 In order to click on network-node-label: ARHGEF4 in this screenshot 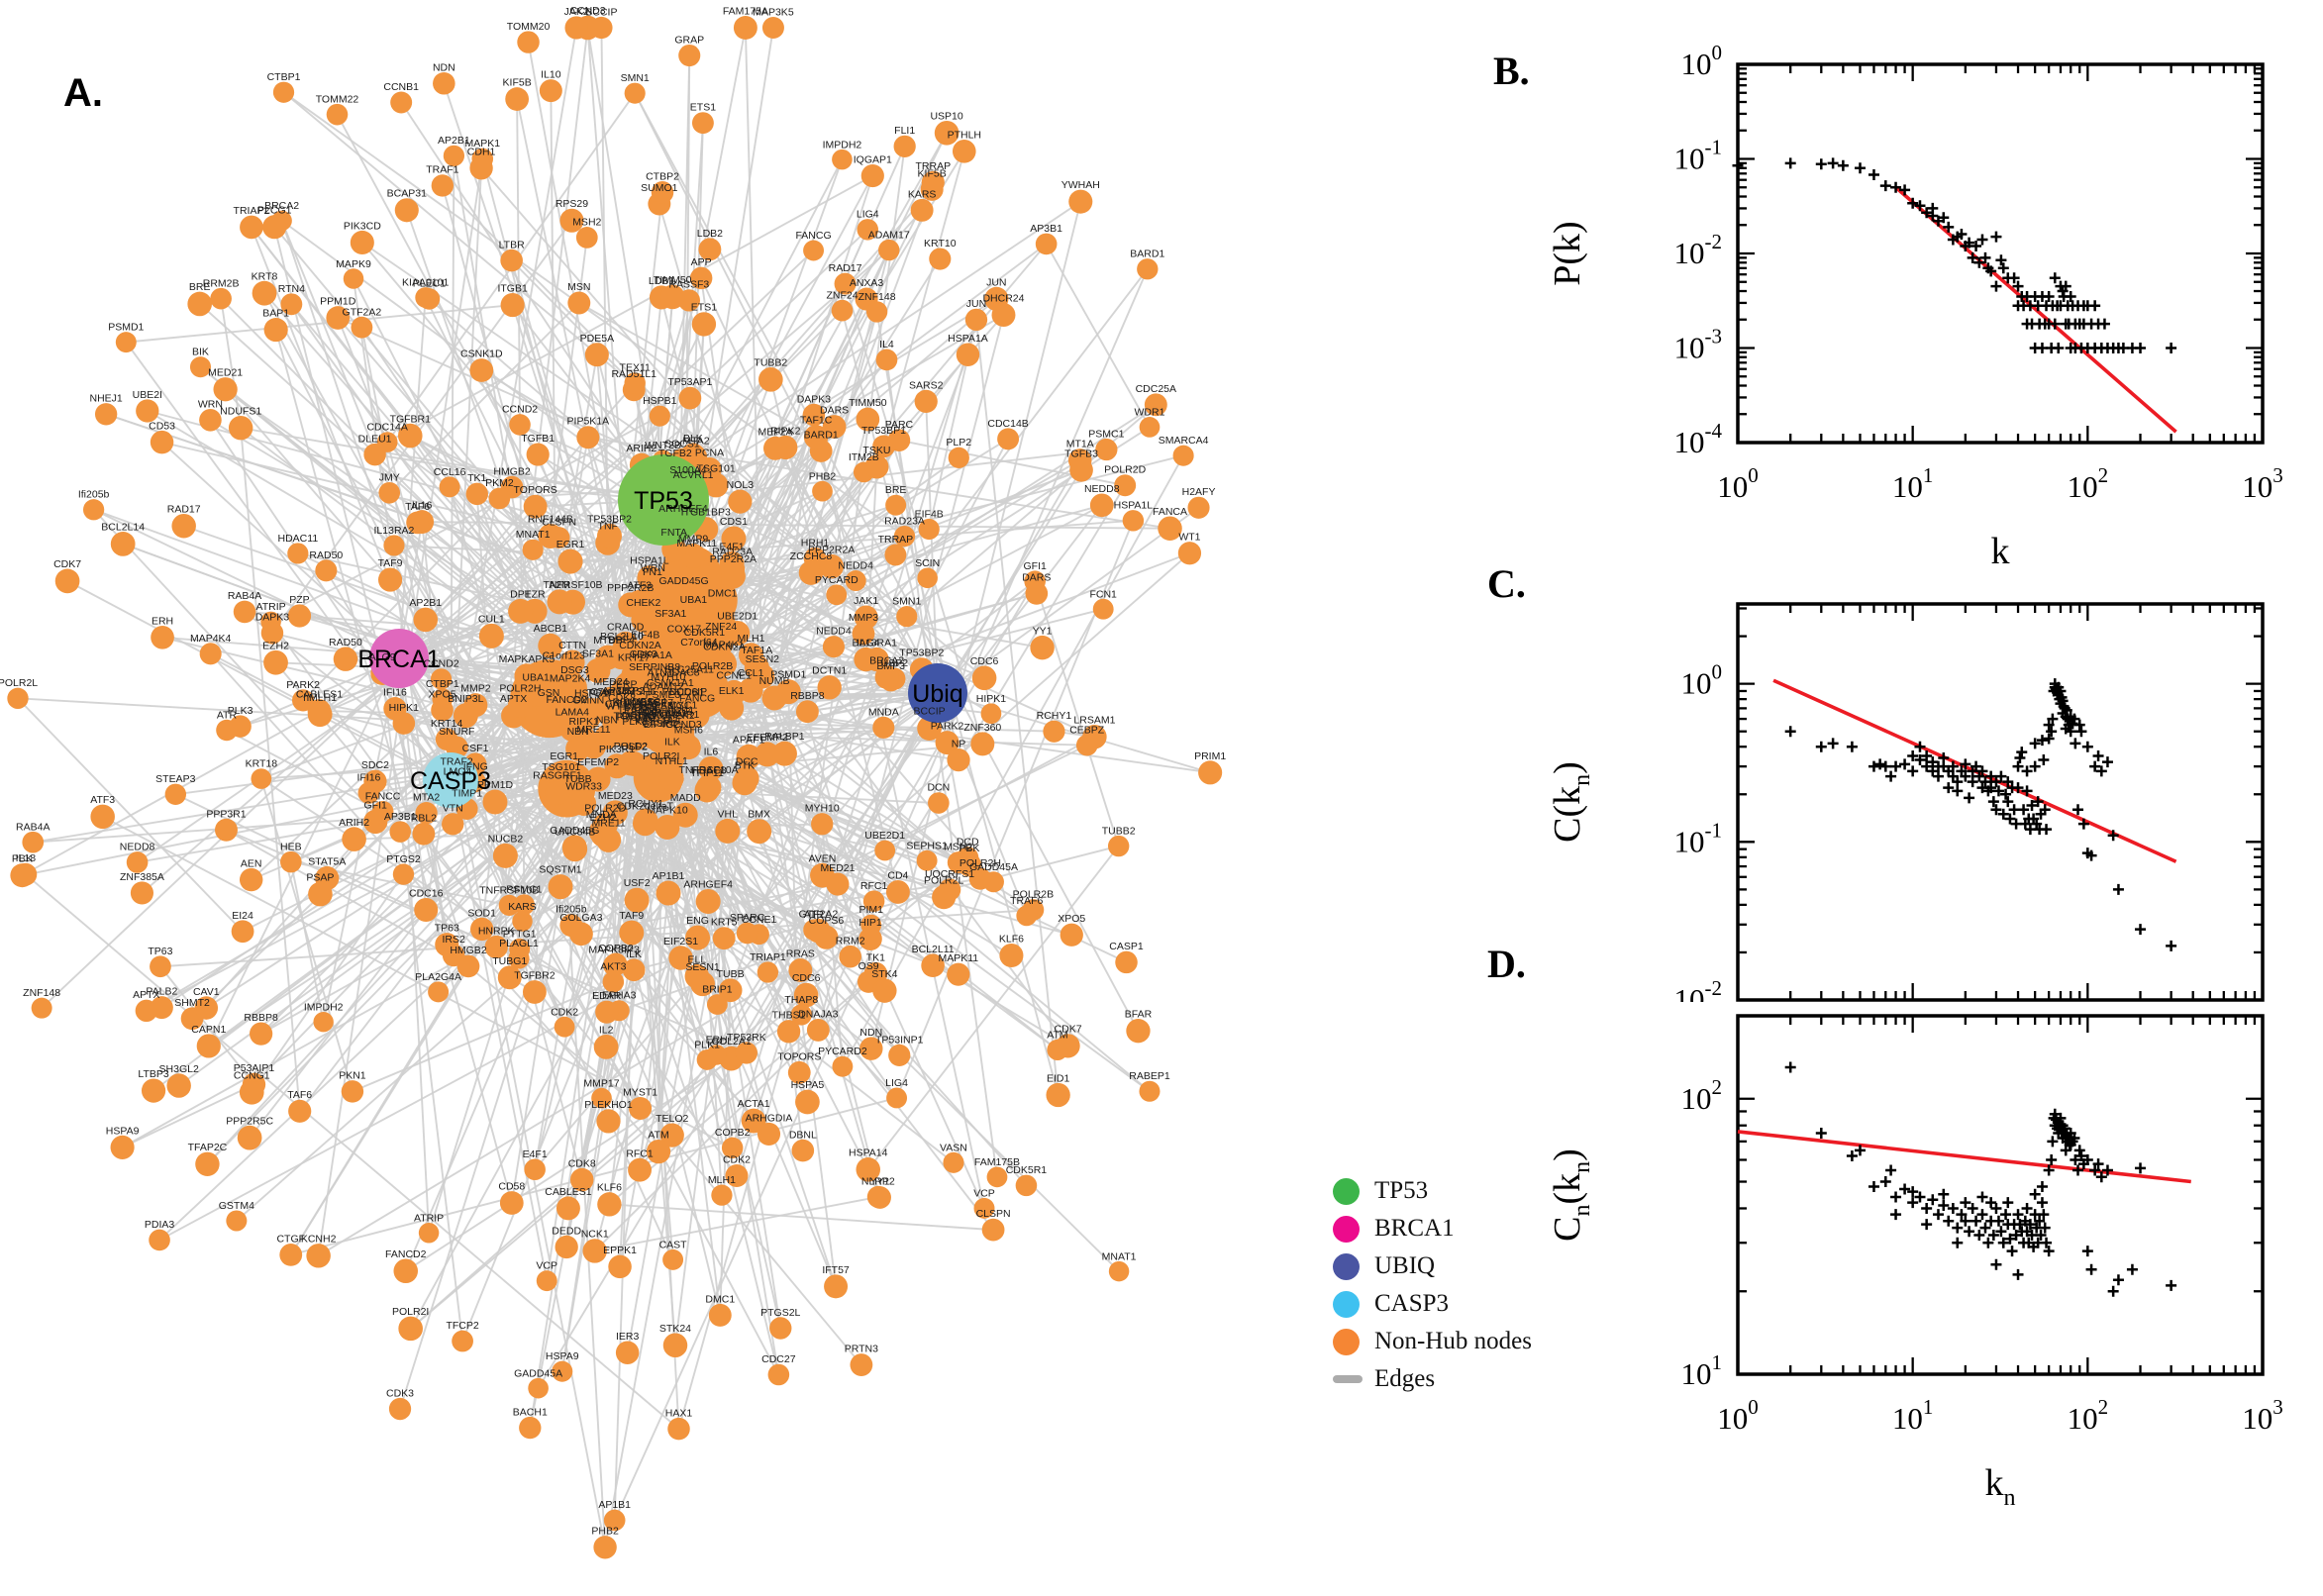, I will do `click(708, 884)`.